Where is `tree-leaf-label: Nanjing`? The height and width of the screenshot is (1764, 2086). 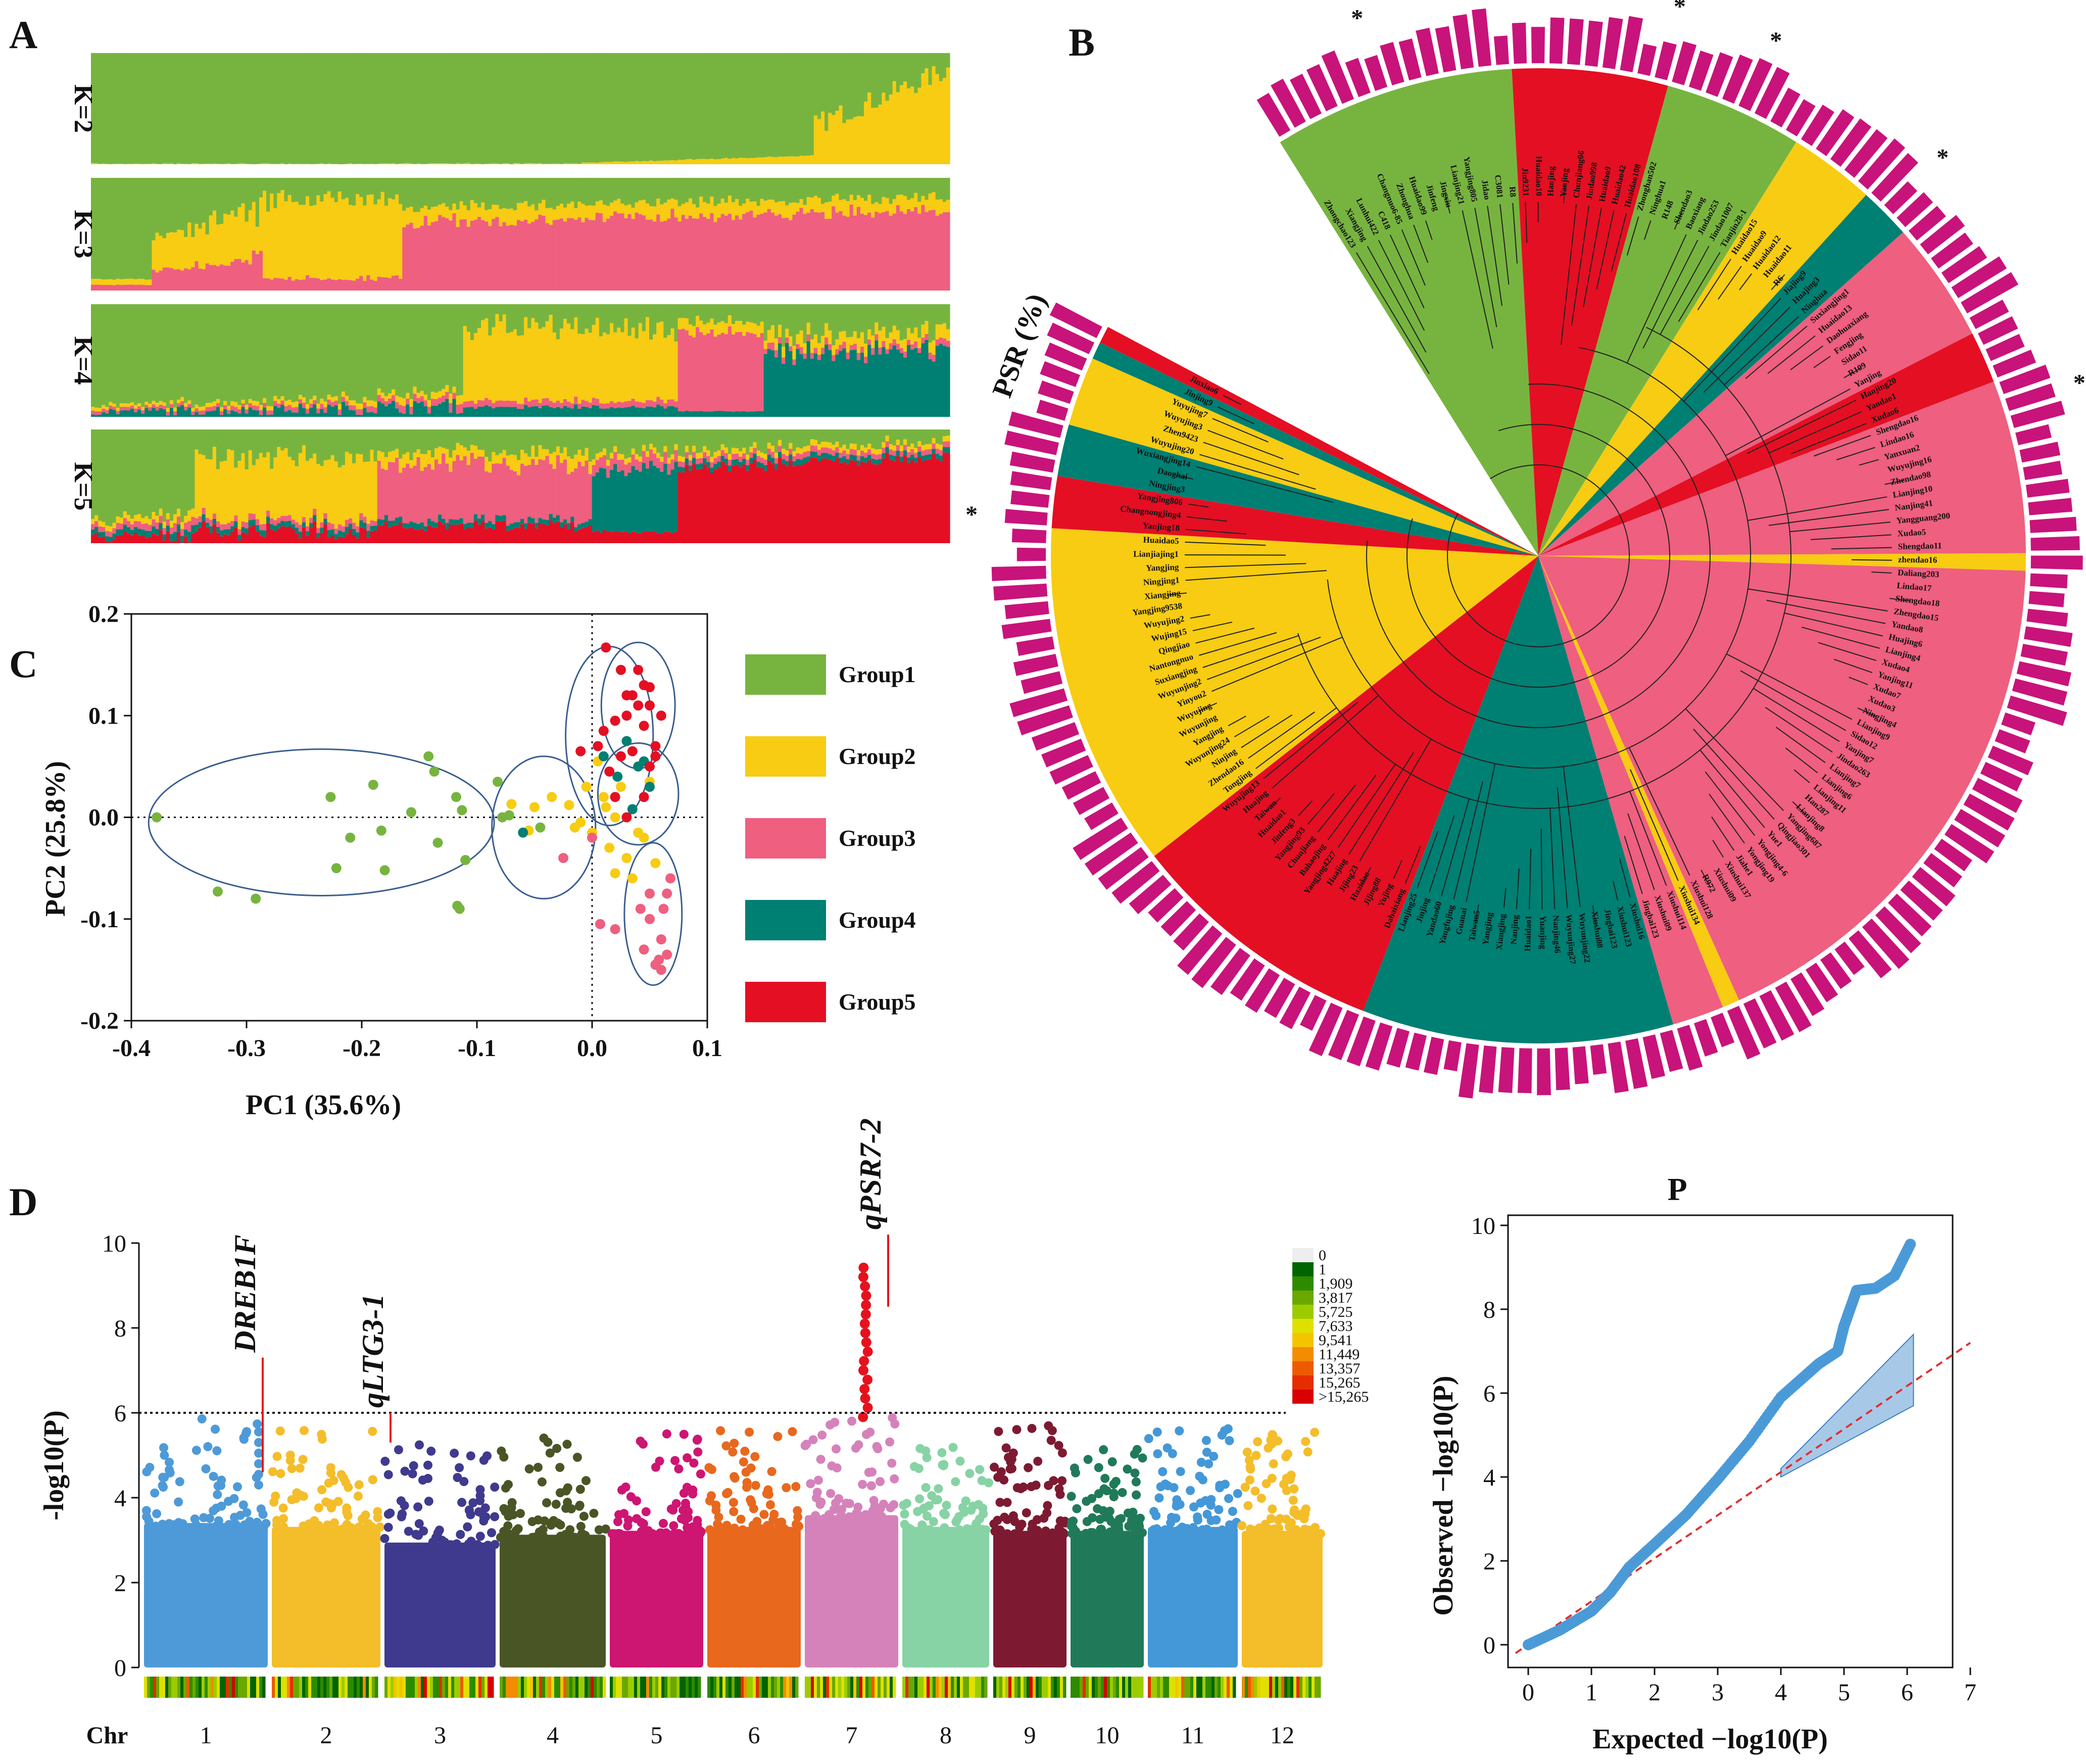 tree-leaf-label: Nanjing is located at coordinates (1514, 929).